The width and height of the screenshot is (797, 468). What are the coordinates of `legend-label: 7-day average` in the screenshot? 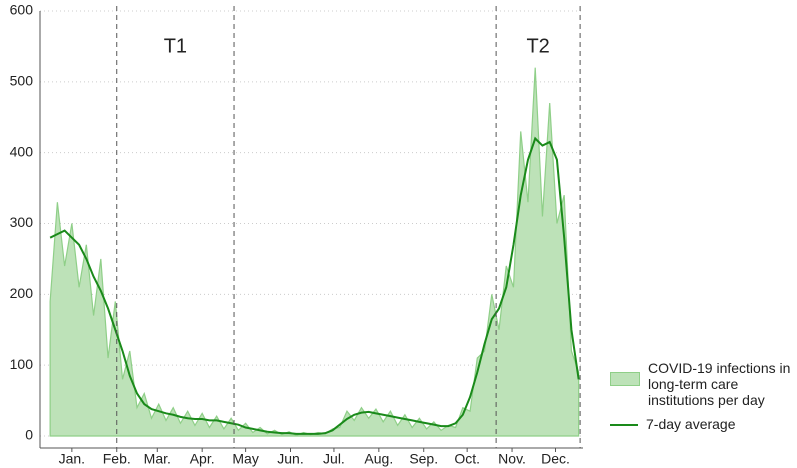 It's located at (691, 424).